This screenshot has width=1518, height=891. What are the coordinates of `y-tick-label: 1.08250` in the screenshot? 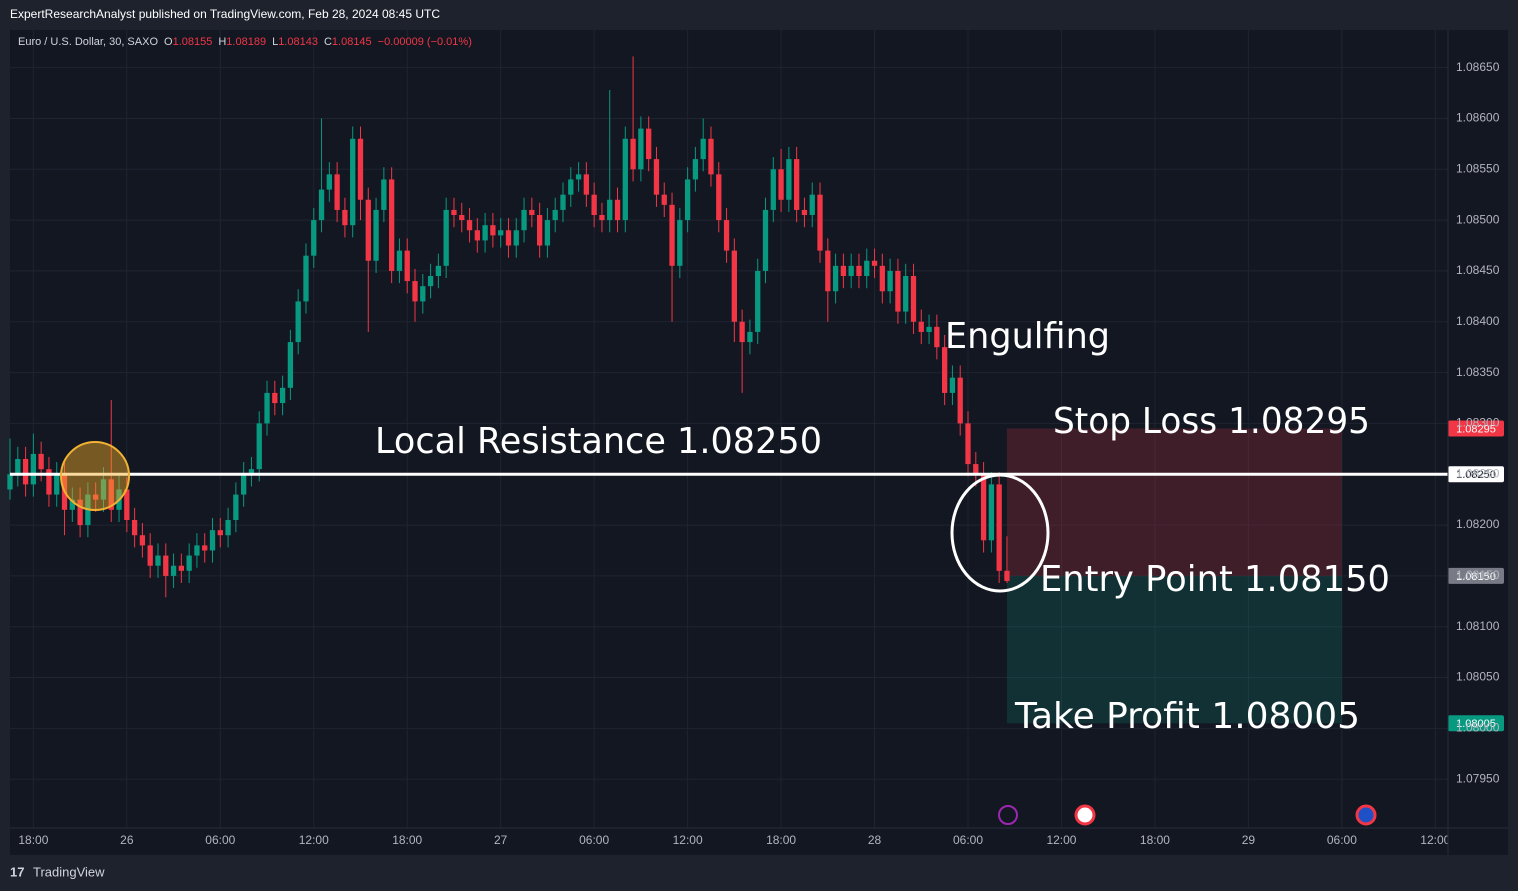 It's located at (1478, 473).